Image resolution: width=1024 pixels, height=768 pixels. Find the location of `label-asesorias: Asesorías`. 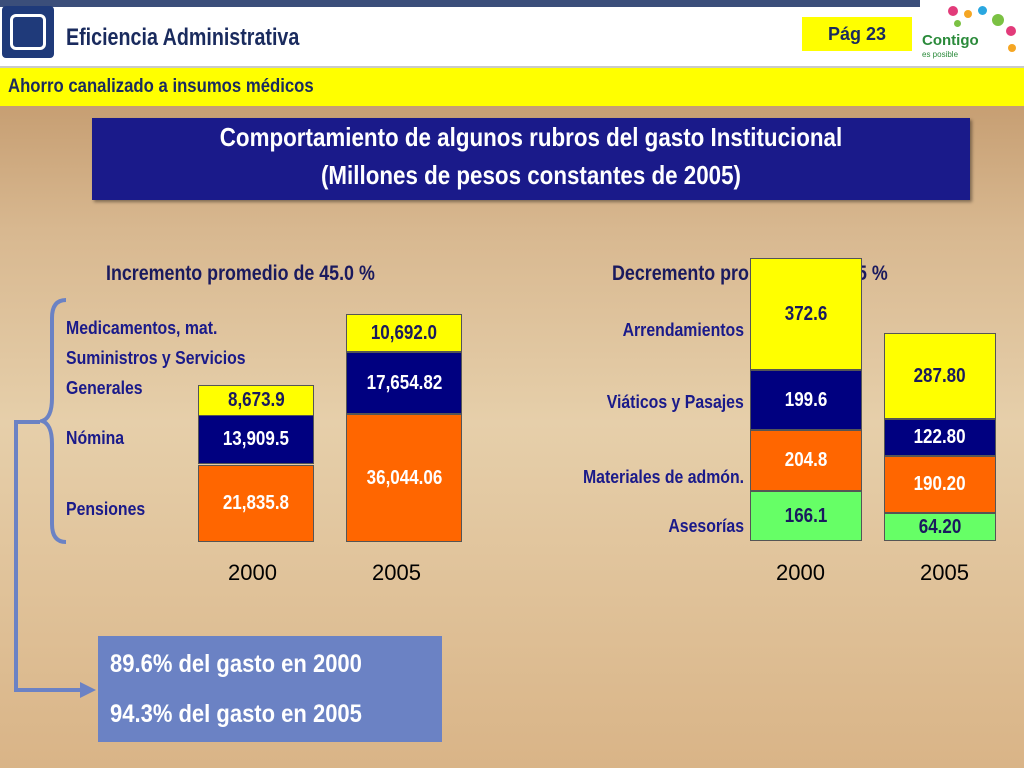

label-asesorias: Asesorías is located at coordinates (706, 526).